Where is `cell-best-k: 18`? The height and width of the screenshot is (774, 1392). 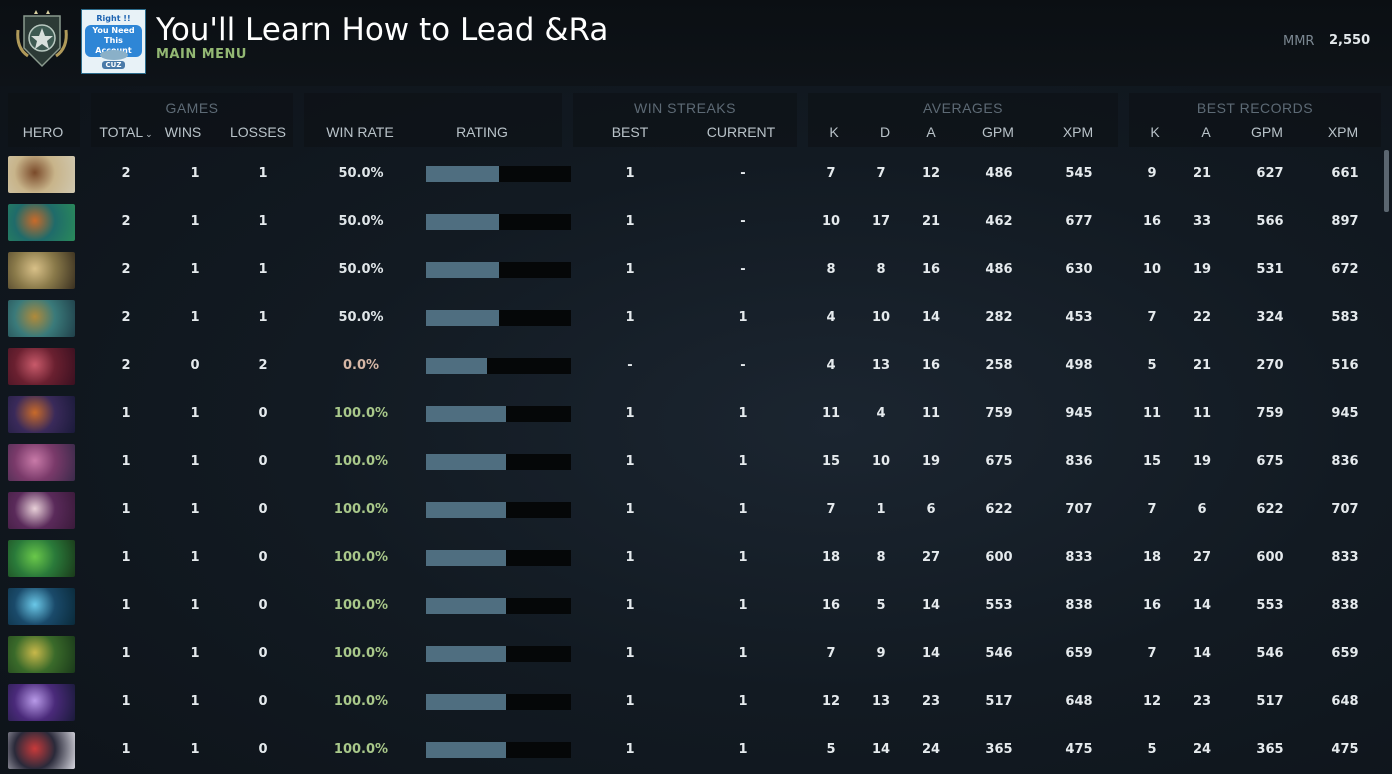 cell-best-k: 18 is located at coordinates (1152, 557).